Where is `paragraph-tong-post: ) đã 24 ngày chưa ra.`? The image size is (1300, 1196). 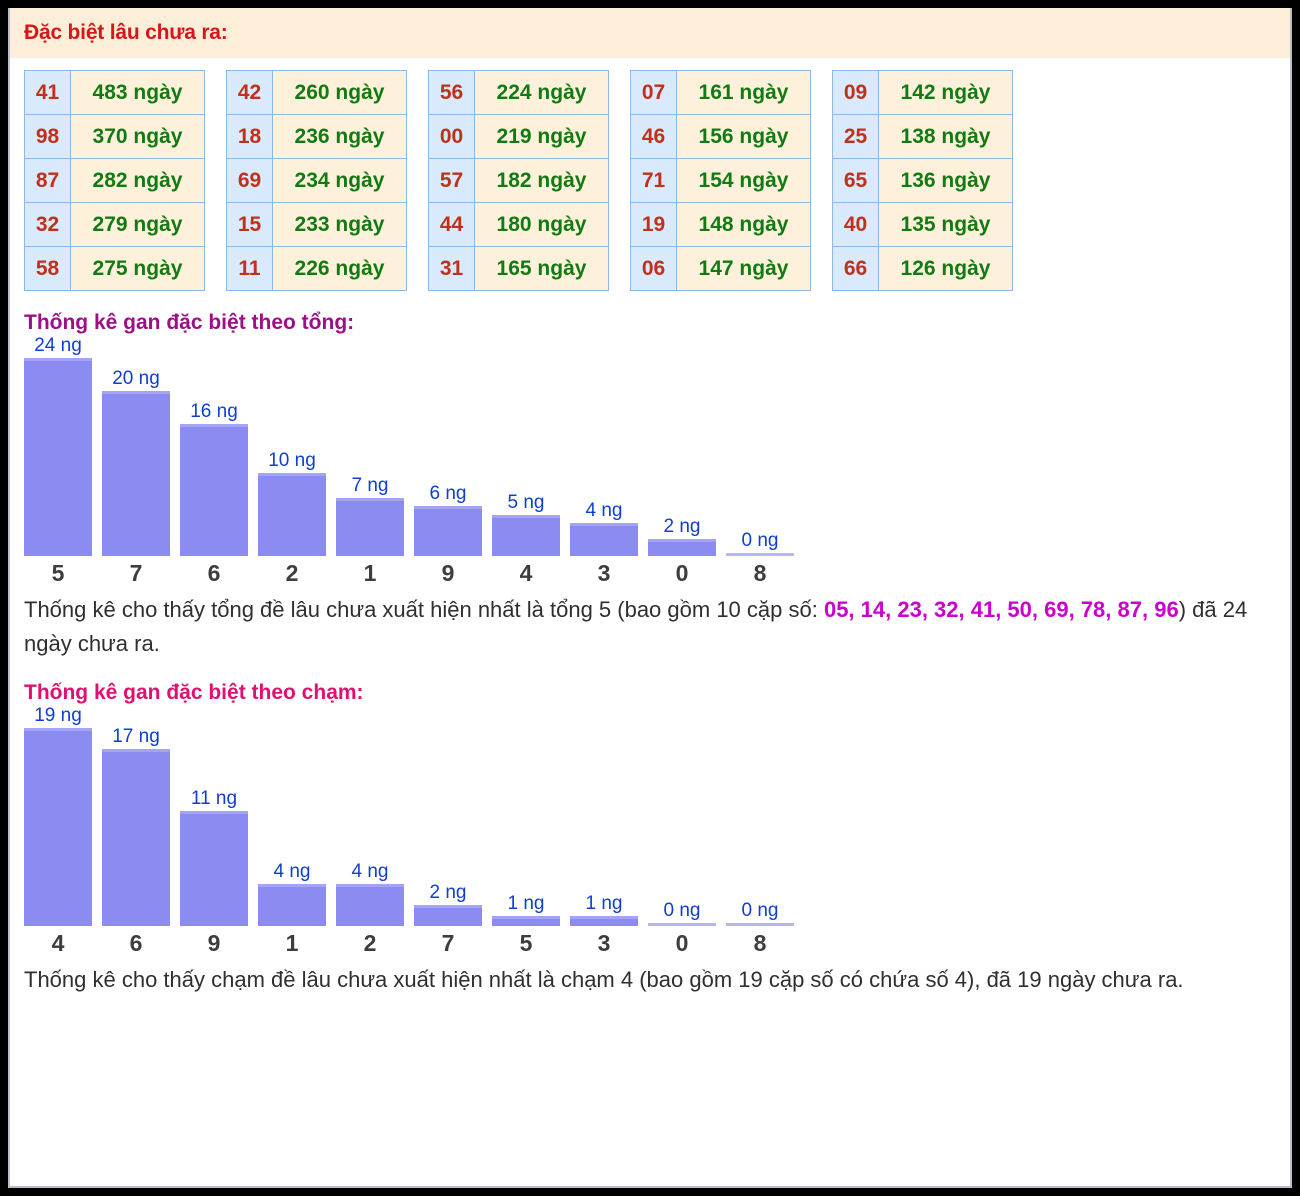 paragraph-tong-post: ) đã 24 ngày chưa ra. is located at coordinates (636, 626).